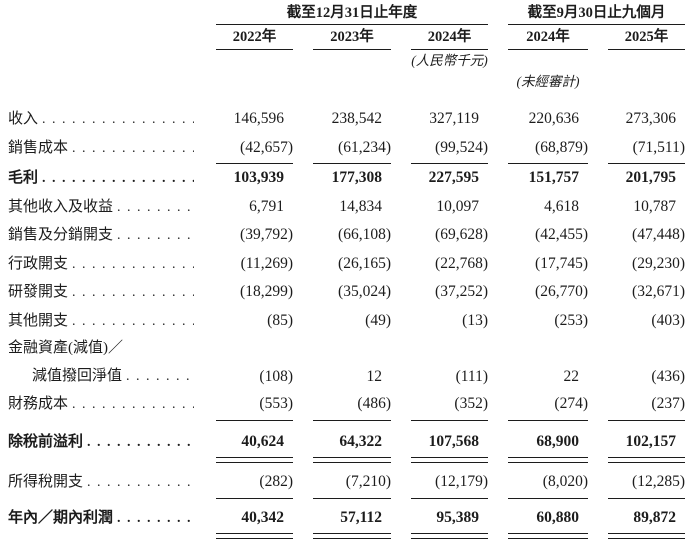  What do you see at coordinates (38, 292) in the screenshot?
I see `row-label: 研發開支` at bounding box center [38, 292].